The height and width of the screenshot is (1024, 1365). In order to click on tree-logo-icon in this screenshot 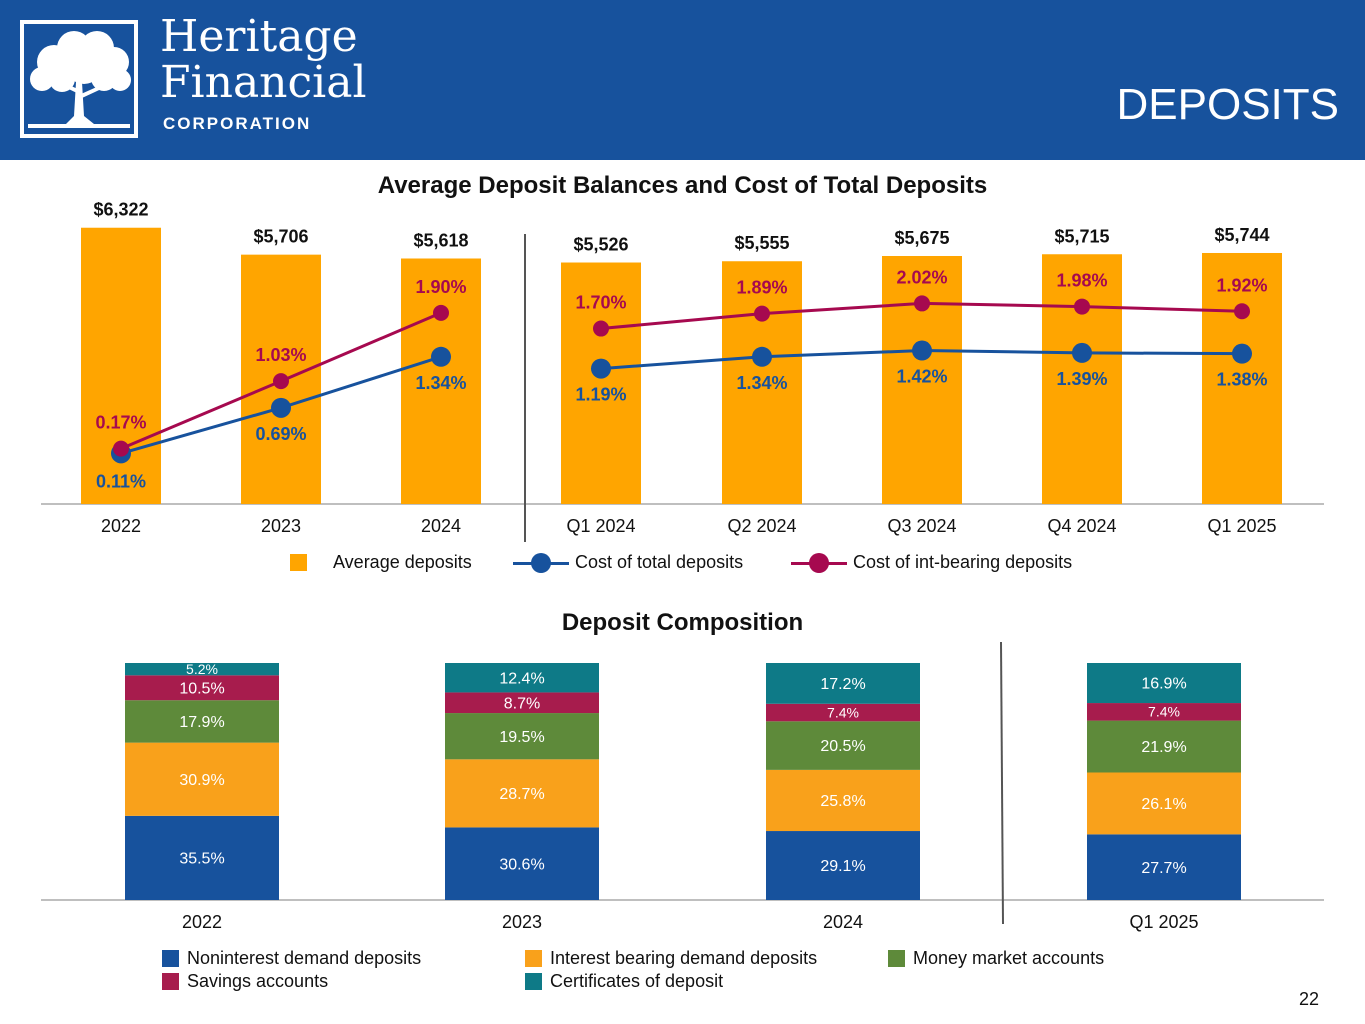, I will do `click(79, 79)`.